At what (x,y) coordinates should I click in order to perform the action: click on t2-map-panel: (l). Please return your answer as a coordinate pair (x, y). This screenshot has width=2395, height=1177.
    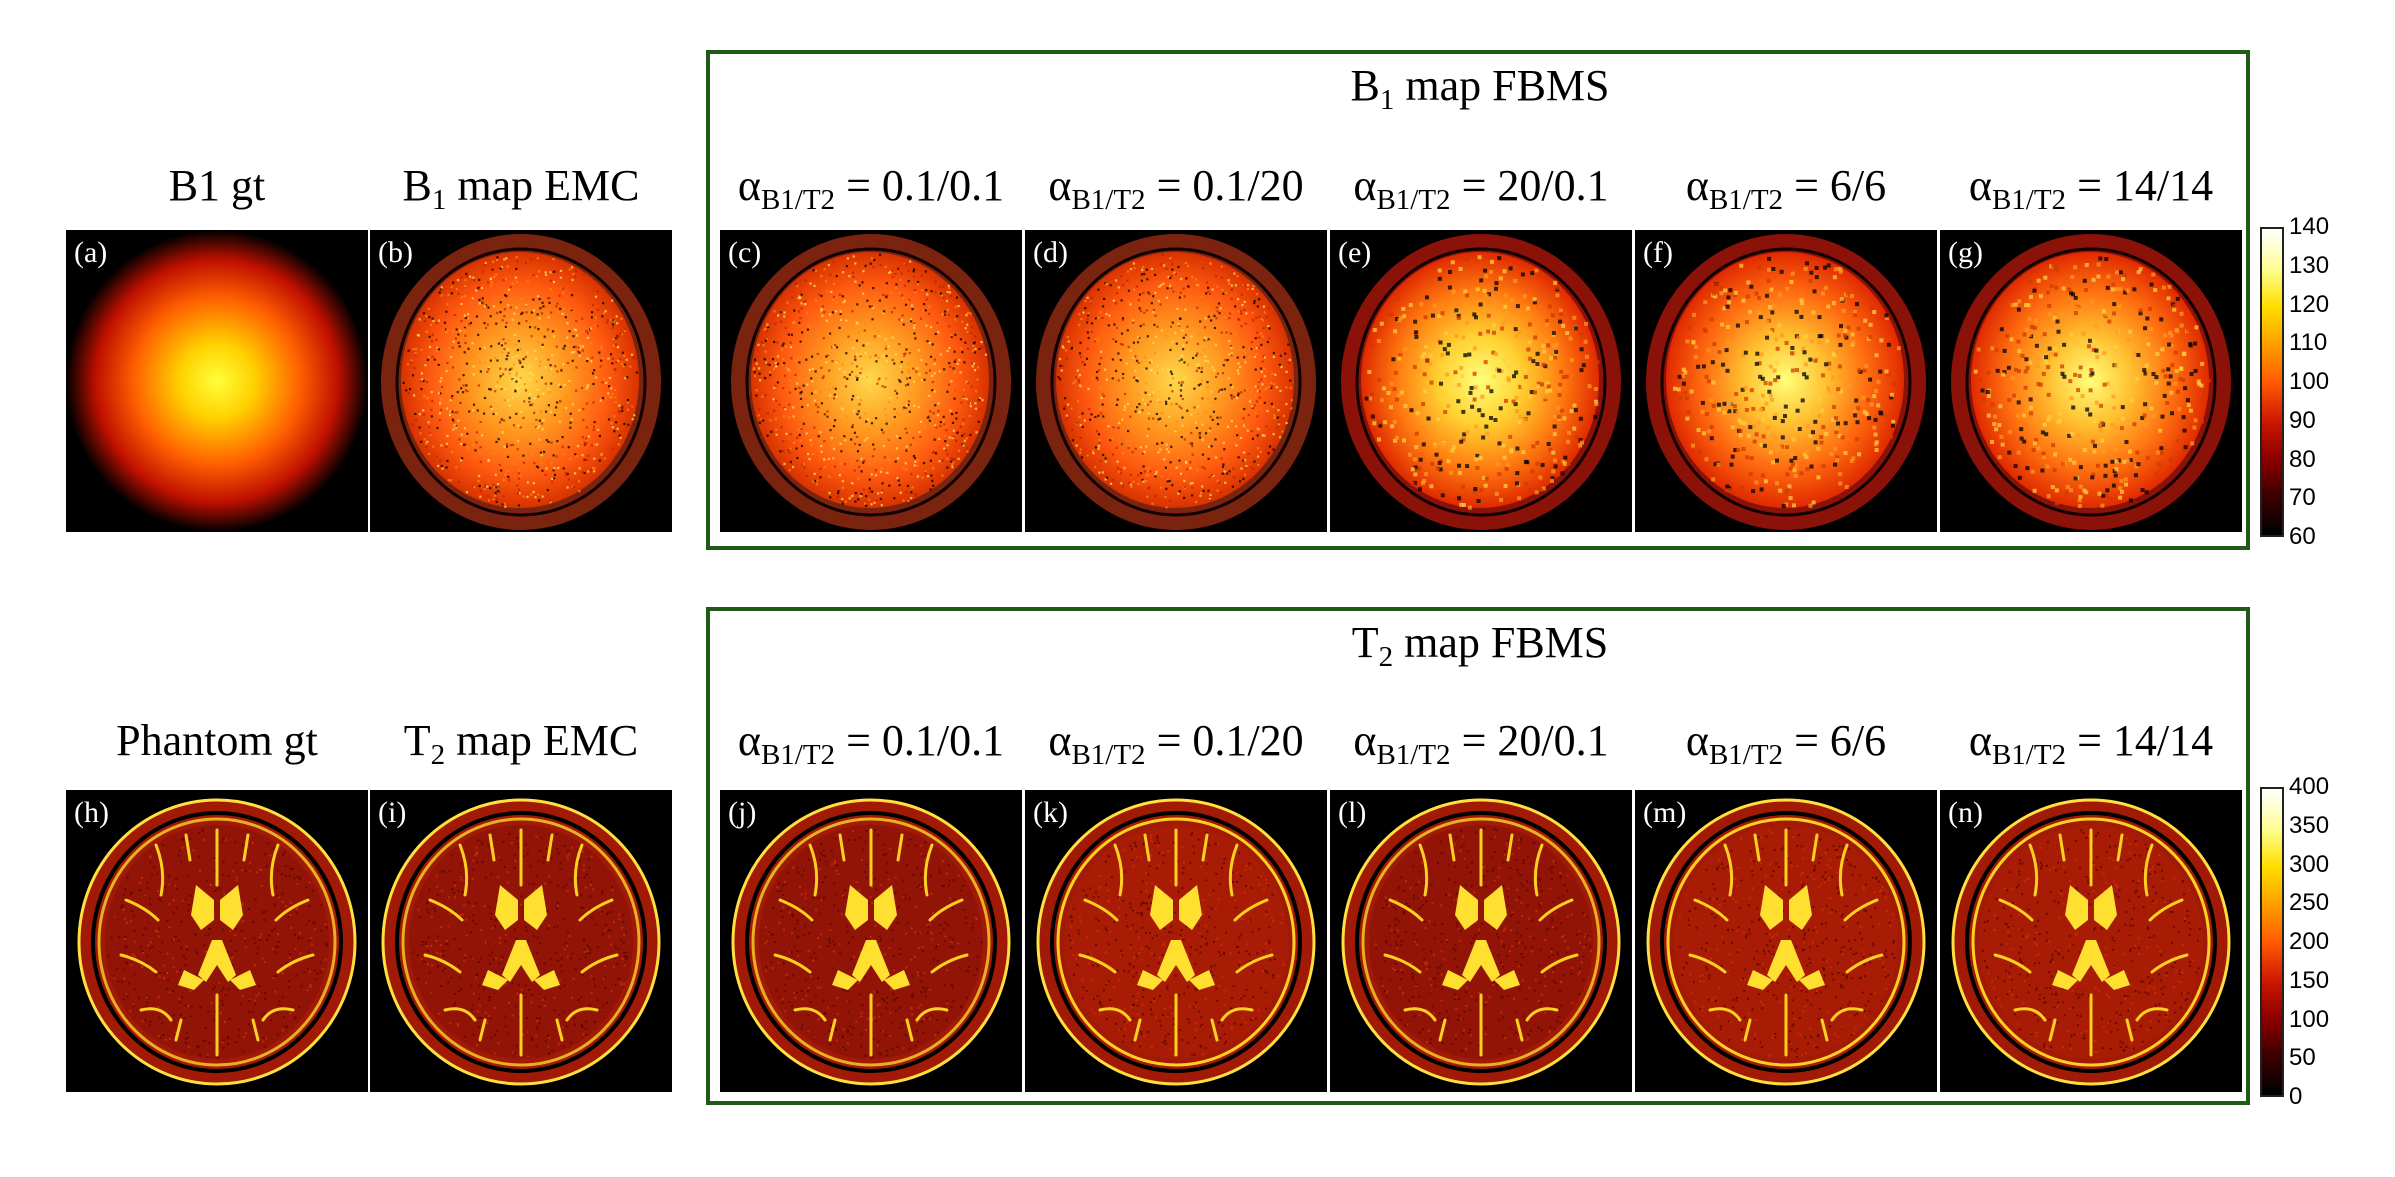
    Looking at the image, I should click on (1481, 941).